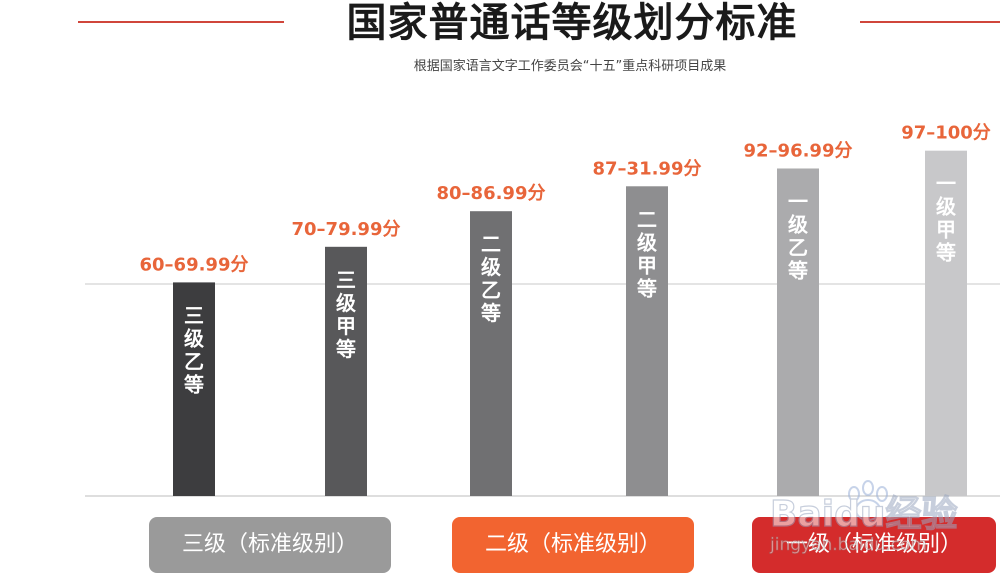 This screenshot has height=573, width=1000. I want to click on level-button-3: 三级（标准级别）, so click(270, 545).